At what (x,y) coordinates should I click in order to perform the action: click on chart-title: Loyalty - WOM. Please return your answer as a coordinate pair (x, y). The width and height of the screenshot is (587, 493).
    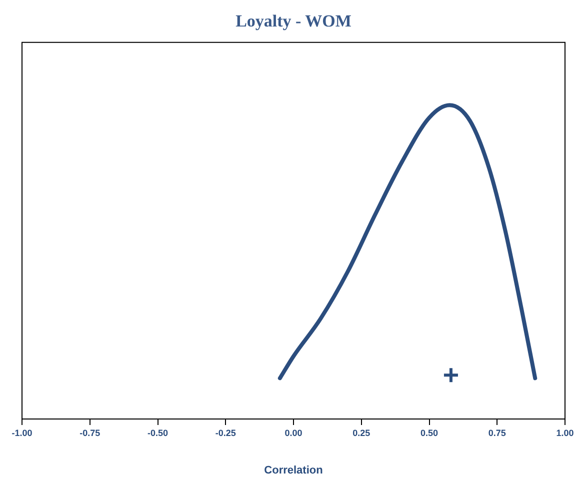
    Looking at the image, I should click on (294, 21).